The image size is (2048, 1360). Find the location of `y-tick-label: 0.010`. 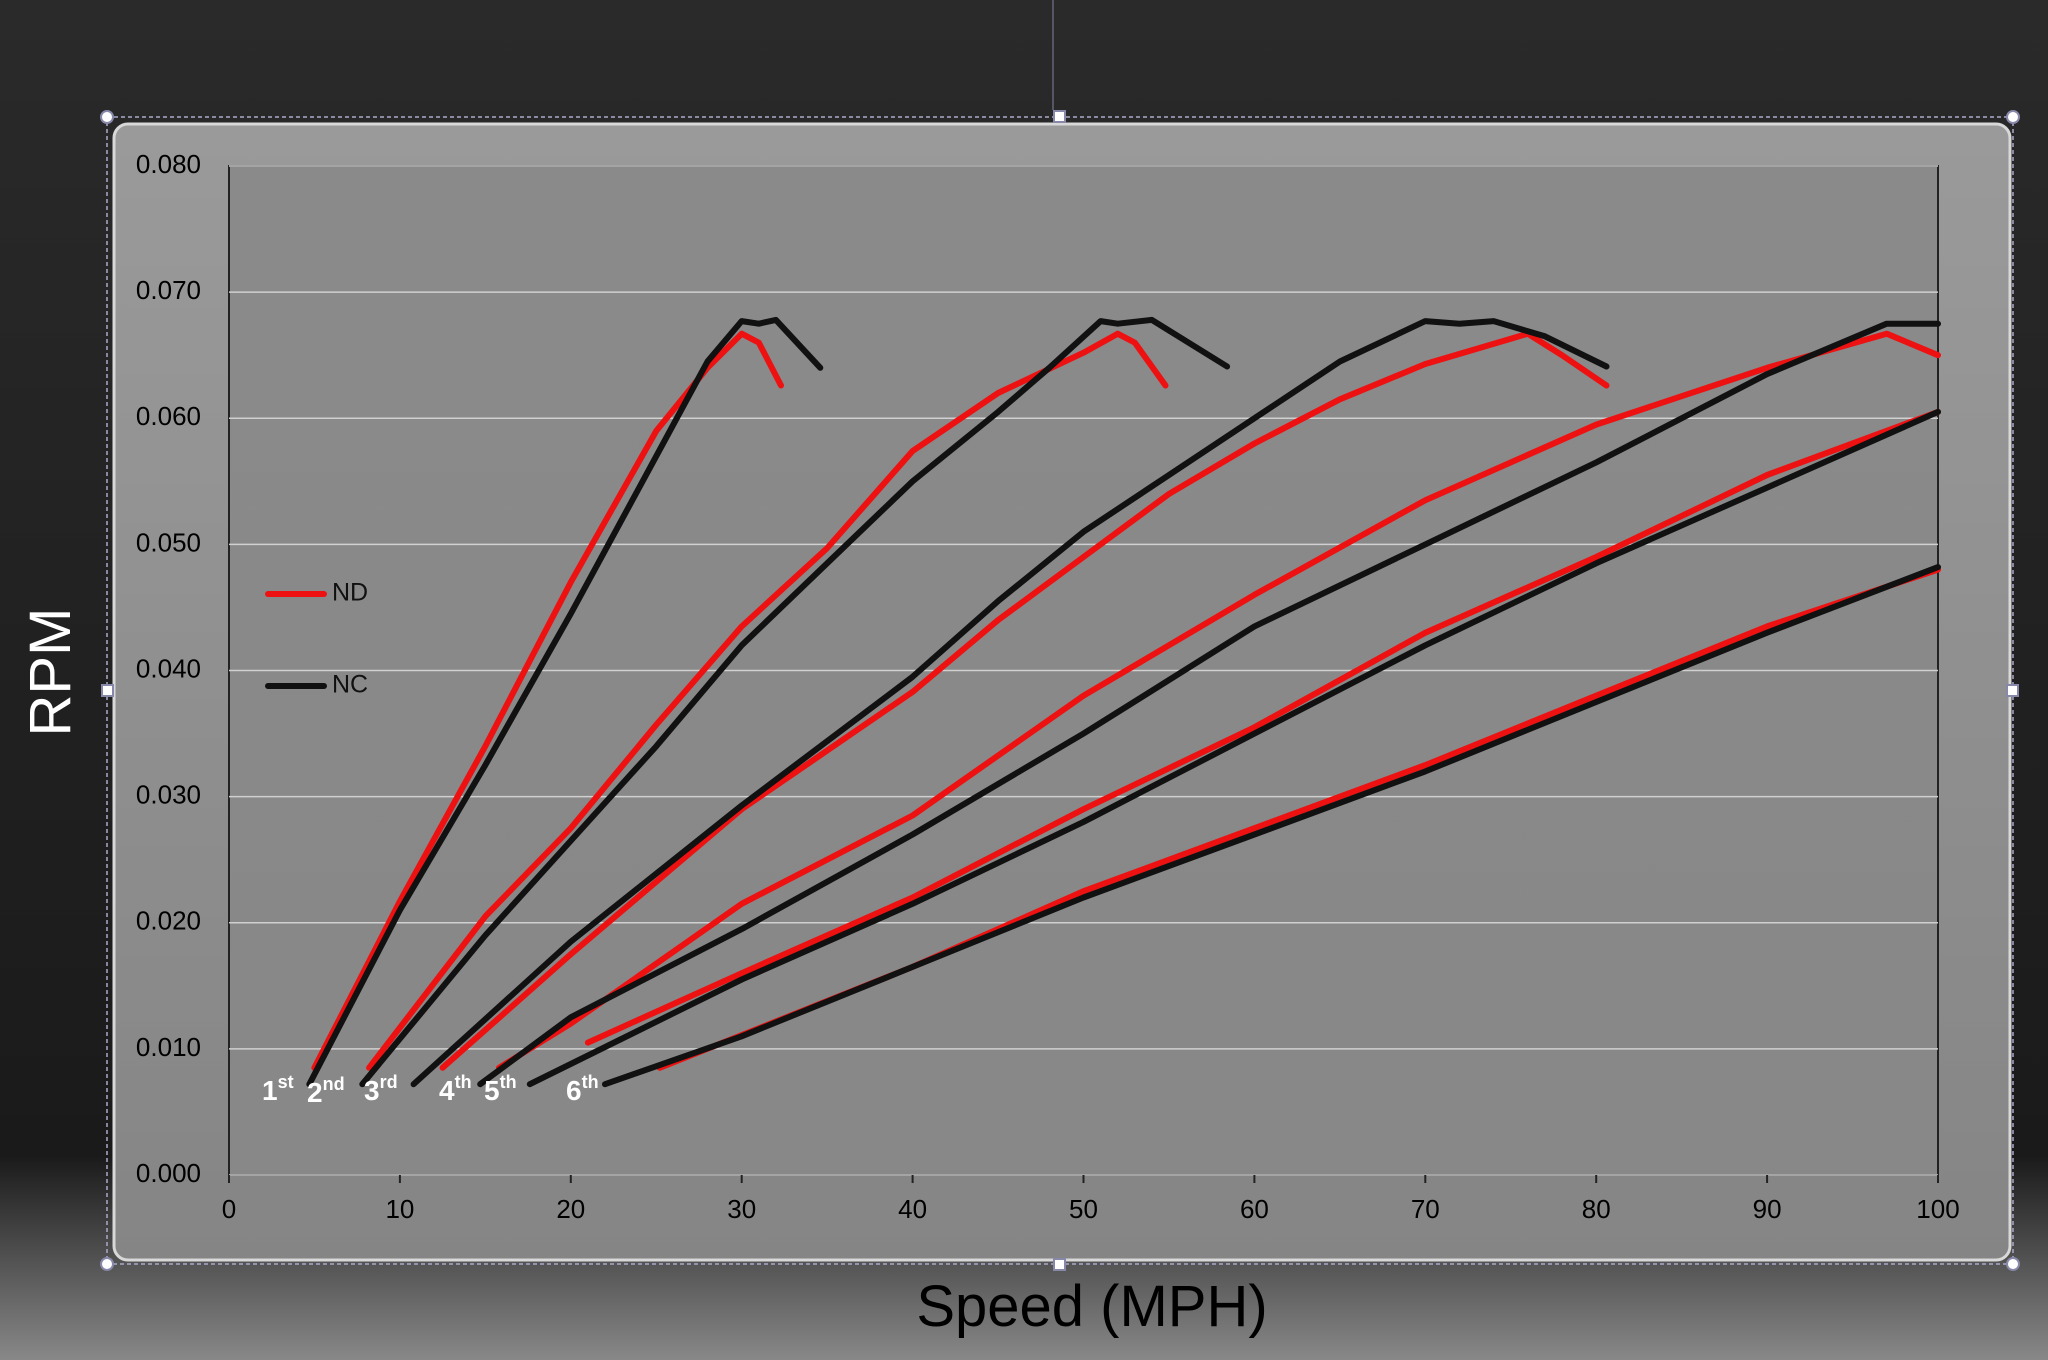

y-tick-label: 0.010 is located at coordinates (168, 1047).